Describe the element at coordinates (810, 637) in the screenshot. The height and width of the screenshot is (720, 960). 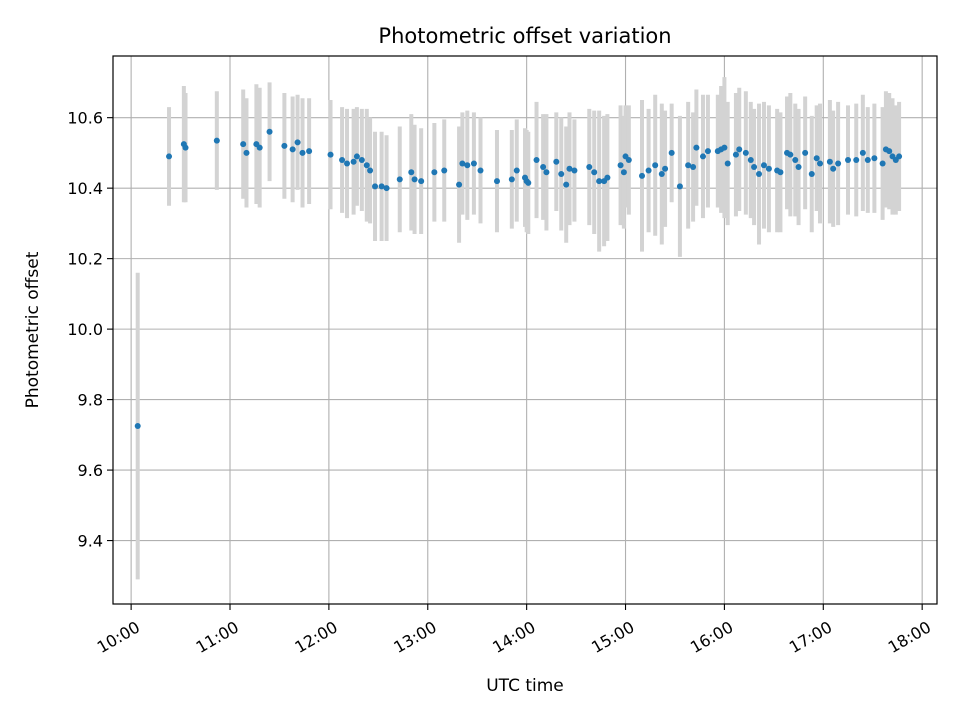
I see `x-tick-label: 17:00` at that location.